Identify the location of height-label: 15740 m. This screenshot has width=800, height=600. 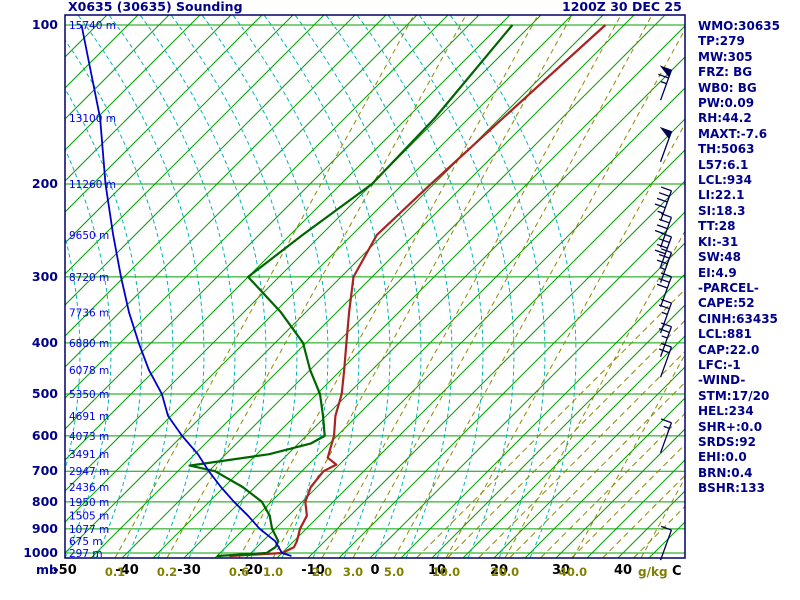
(92, 26).